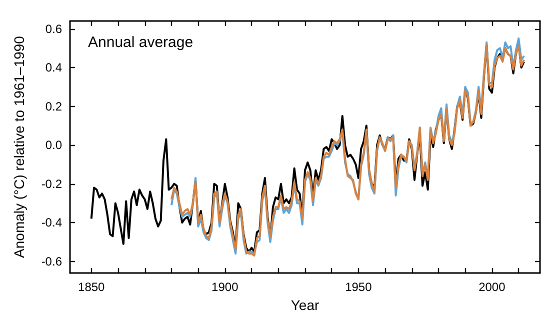 The width and height of the screenshot is (550, 322). I want to click on x-tick-label: 1950, so click(358, 287).